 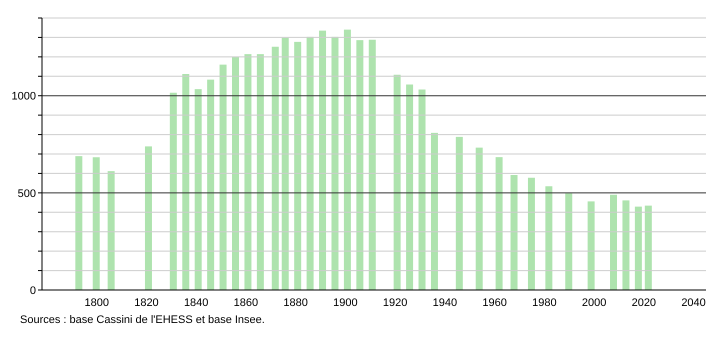 What do you see at coordinates (96, 302) in the screenshot?
I see `x-tick-label: 1800` at bounding box center [96, 302].